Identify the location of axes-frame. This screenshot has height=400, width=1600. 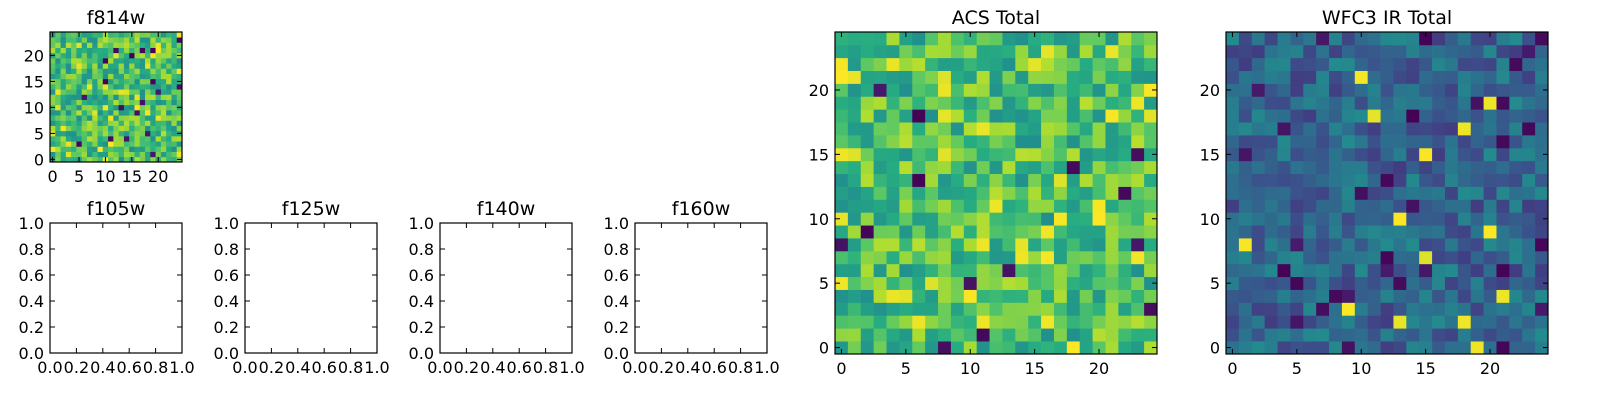
(701, 288).